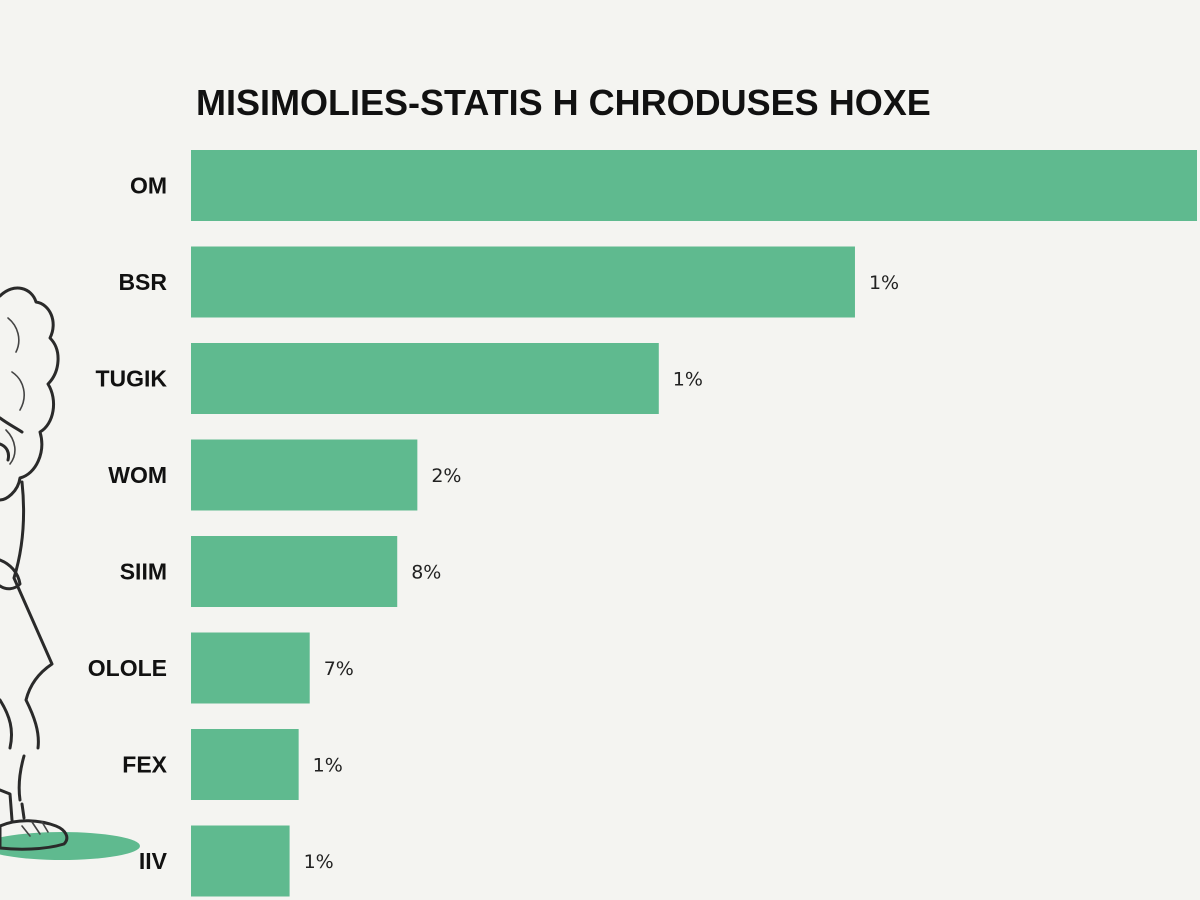 The image size is (1200, 900). What do you see at coordinates (240, 861) in the screenshot?
I see `bar-iiv` at bounding box center [240, 861].